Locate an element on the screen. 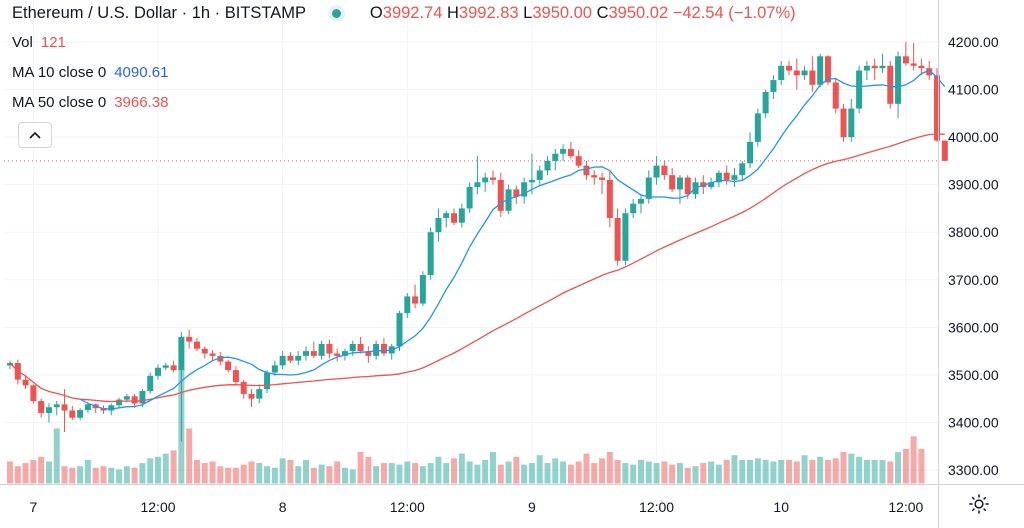 Image resolution: width=1024 pixels, height=528 pixels. time-tick-label: 8 is located at coordinates (283, 507).